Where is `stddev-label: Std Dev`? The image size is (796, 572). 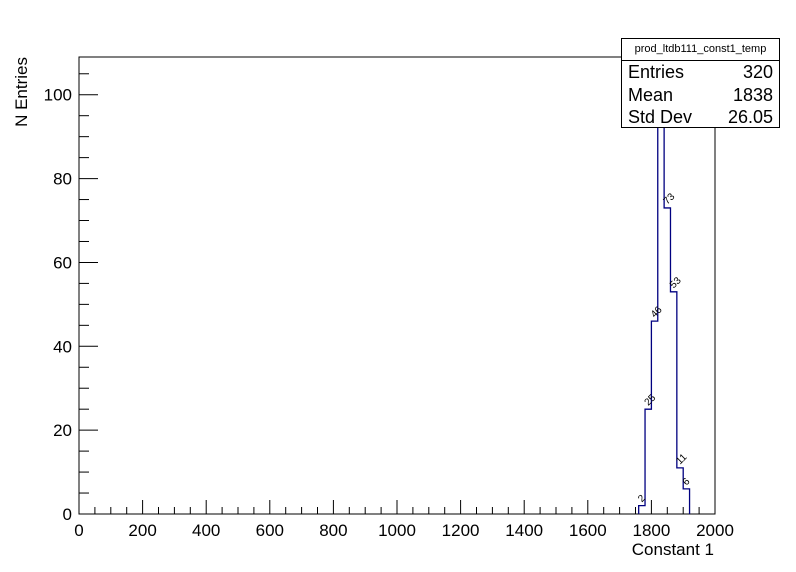 stddev-label: Std Dev is located at coordinates (660, 117).